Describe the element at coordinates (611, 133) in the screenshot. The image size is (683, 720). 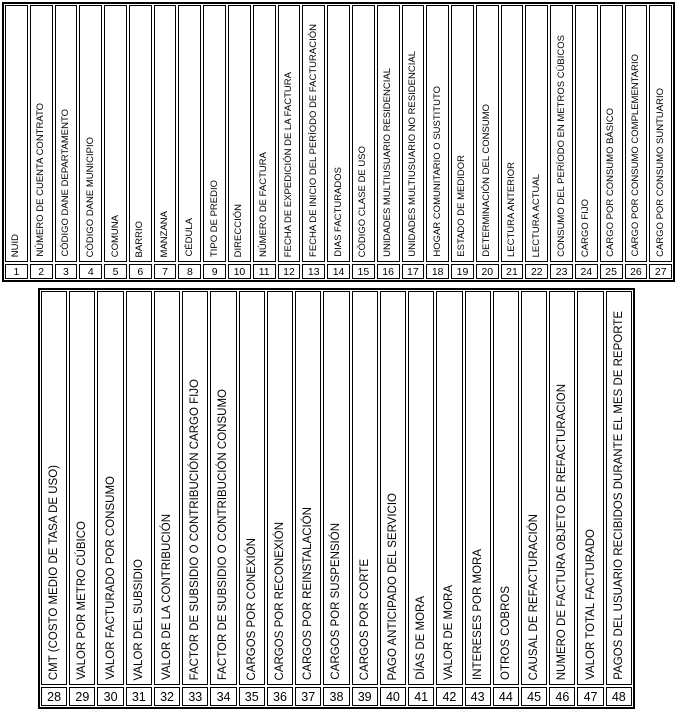
I see `field-label-cell: CARGO POR CONSUMO BÁSICO` at that location.